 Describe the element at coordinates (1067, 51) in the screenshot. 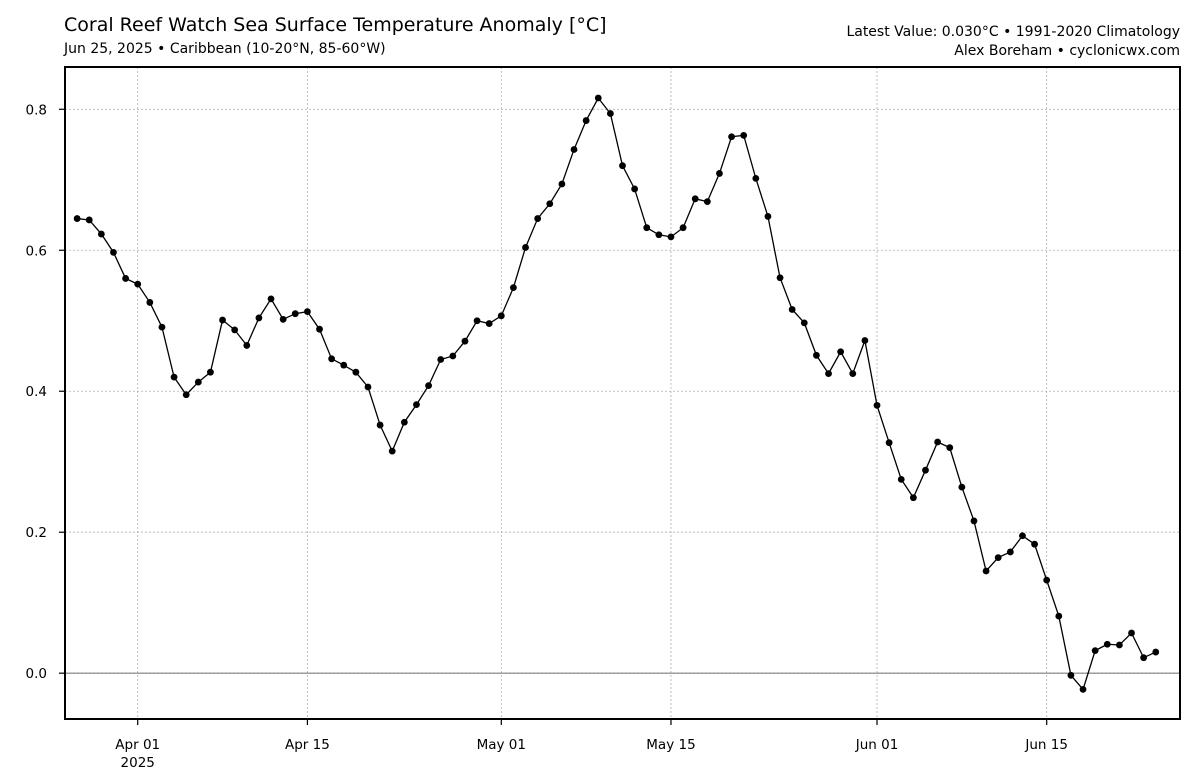

I see `author-credit: Alex Boreham • cyclonicwx.com` at that location.